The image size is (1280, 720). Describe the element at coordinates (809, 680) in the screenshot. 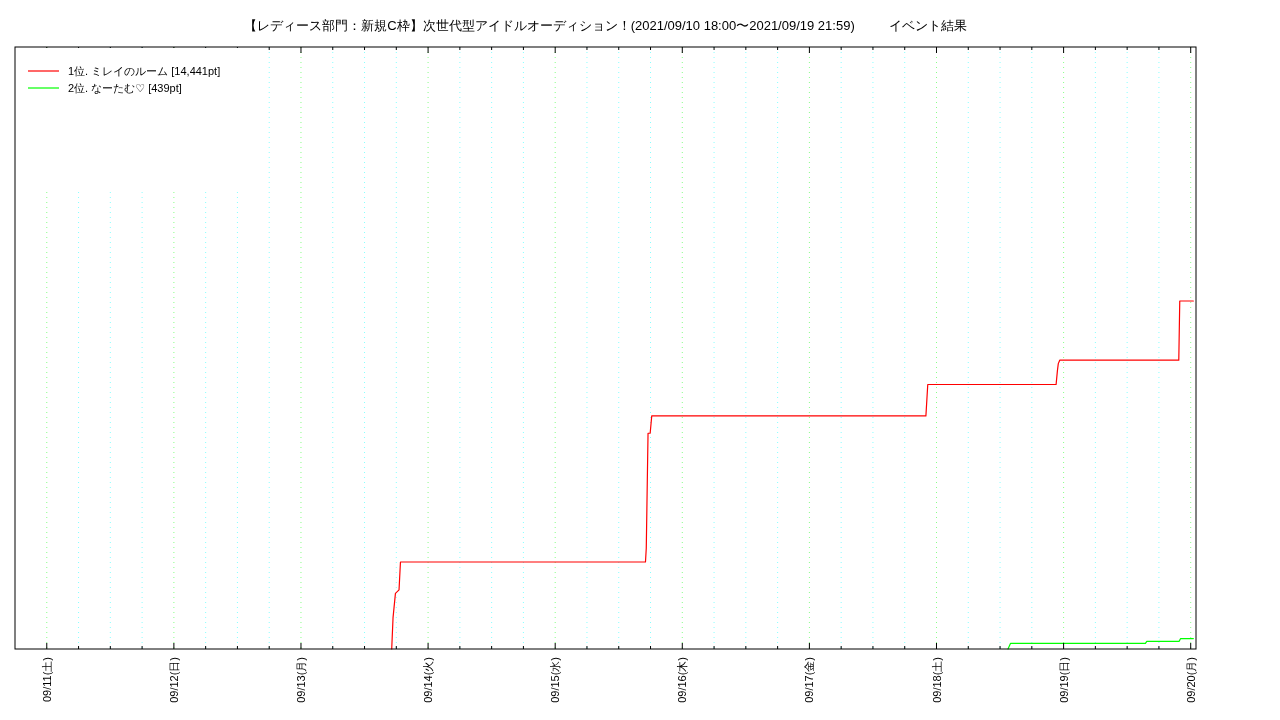

I see `x-tick-label: 09/17(金)` at that location.